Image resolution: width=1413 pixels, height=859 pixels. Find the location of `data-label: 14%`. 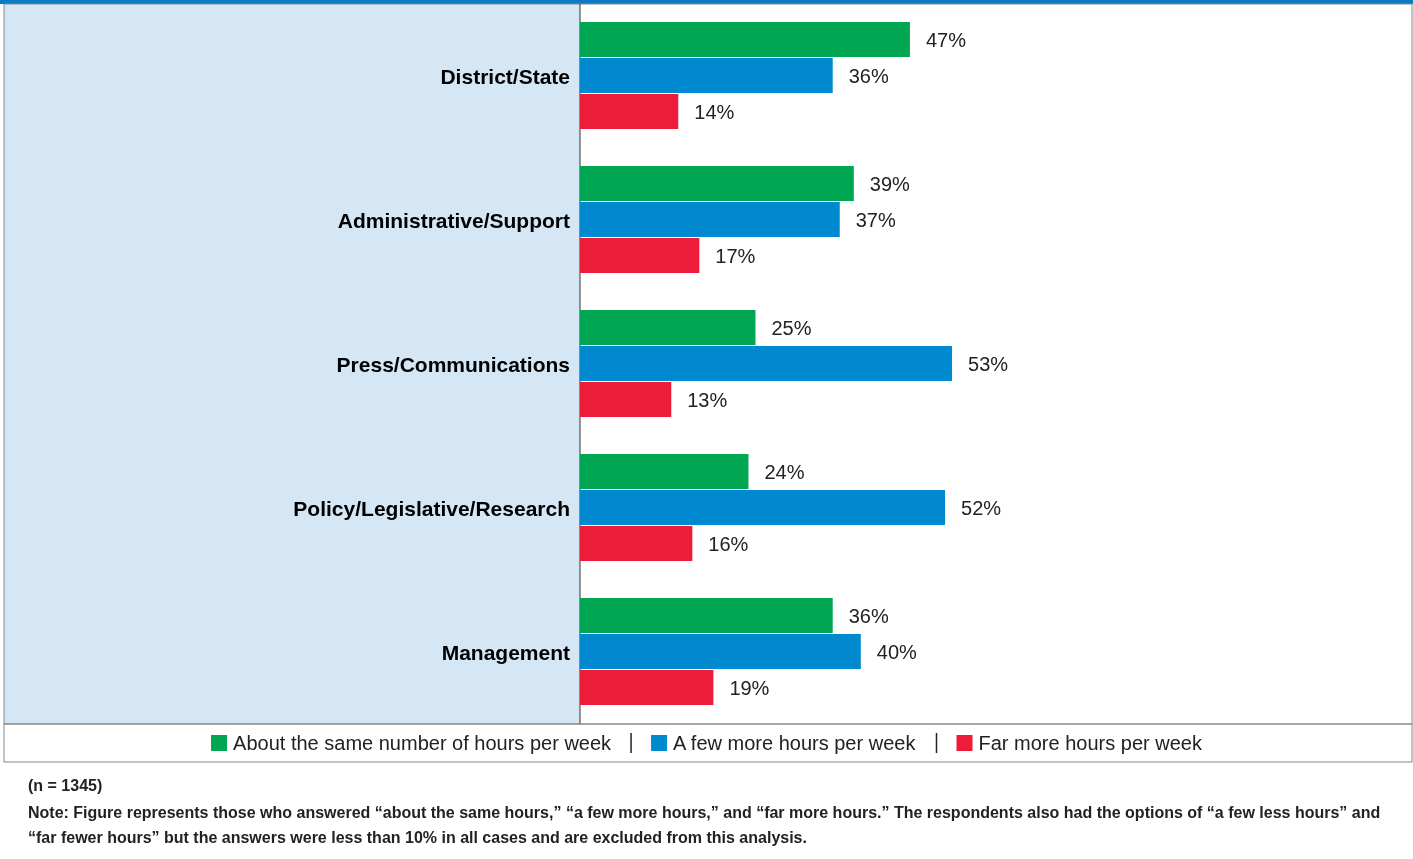

data-label: 14% is located at coordinates (714, 111).